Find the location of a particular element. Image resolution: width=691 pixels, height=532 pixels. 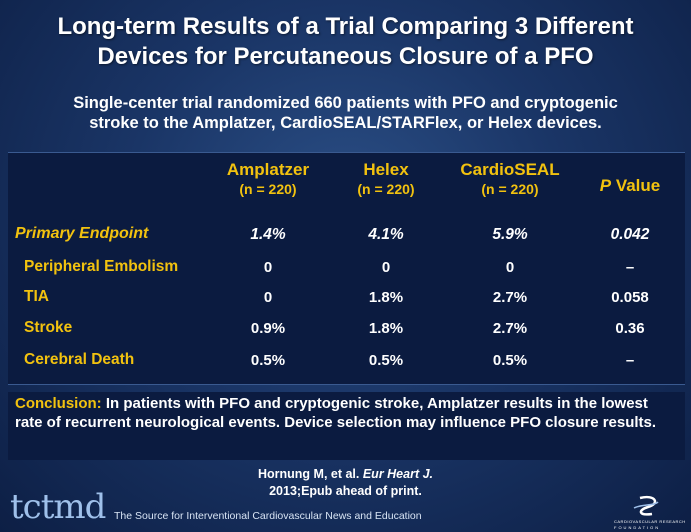

column-header-cardioseal: CardioSEAL (n = 220) is located at coordinates (510, 179).